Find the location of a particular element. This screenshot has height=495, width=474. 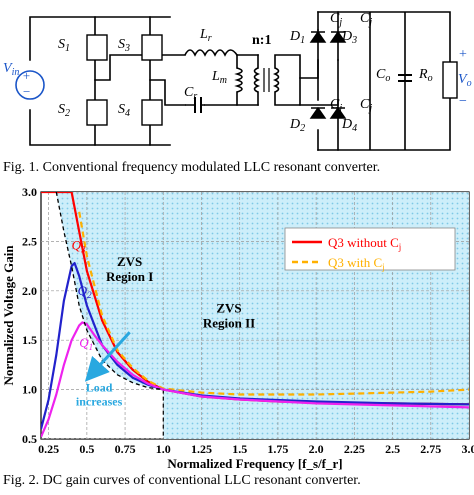

vo-label: V is located at coordinates (463, 79).